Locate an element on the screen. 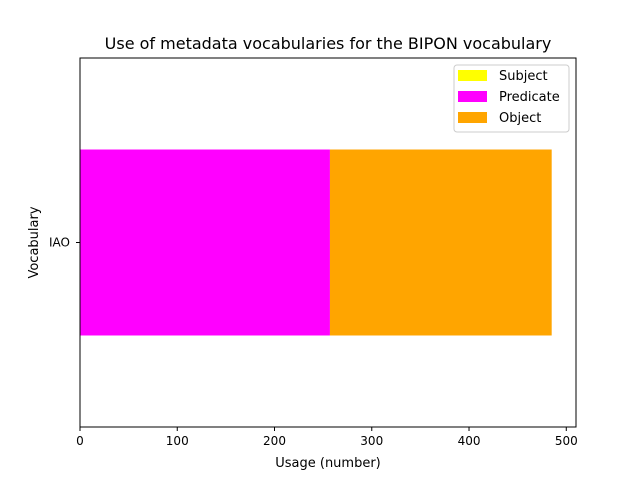  legend-swatch-object is located at coordinates (472, 117).